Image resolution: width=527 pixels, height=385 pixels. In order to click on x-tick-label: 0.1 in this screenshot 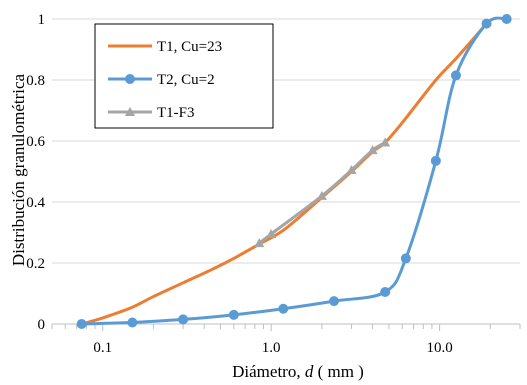, I will do `click(102, 348)`.